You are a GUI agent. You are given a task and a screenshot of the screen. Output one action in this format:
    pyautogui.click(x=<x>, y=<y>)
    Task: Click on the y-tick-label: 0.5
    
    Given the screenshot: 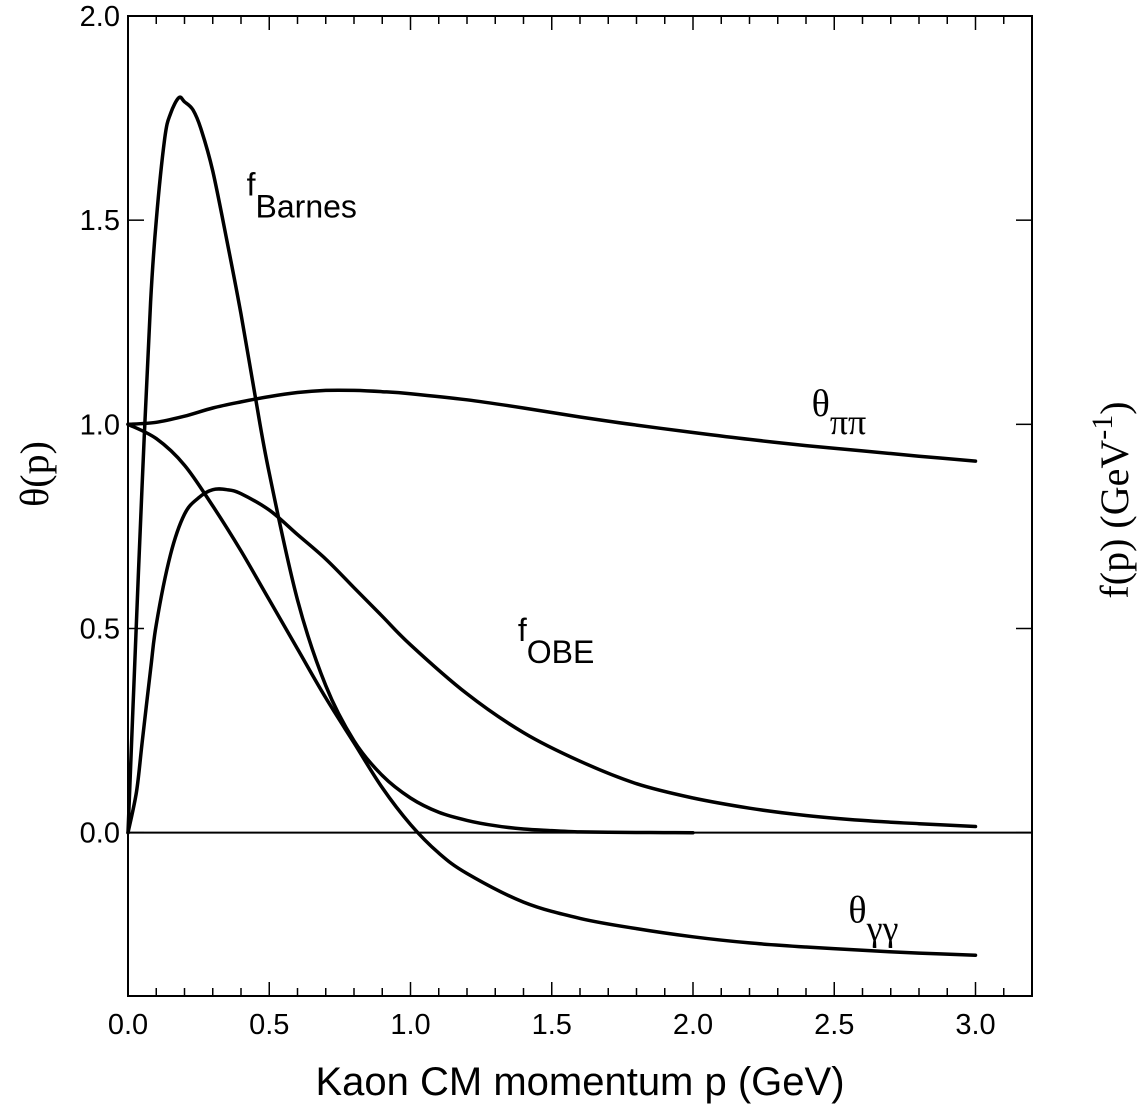 What is the action you would take?
    pyautogui.click(x=100, y=630)
    